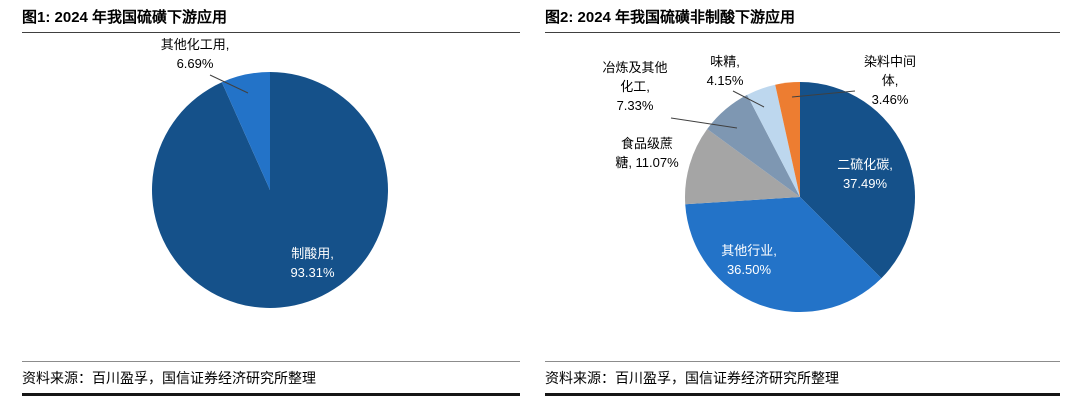 Image resolution: width=1080 pixels, height=401 pixels. I want to click on label-acid-making: 制酸用, 93.31%, so click(312, 263).